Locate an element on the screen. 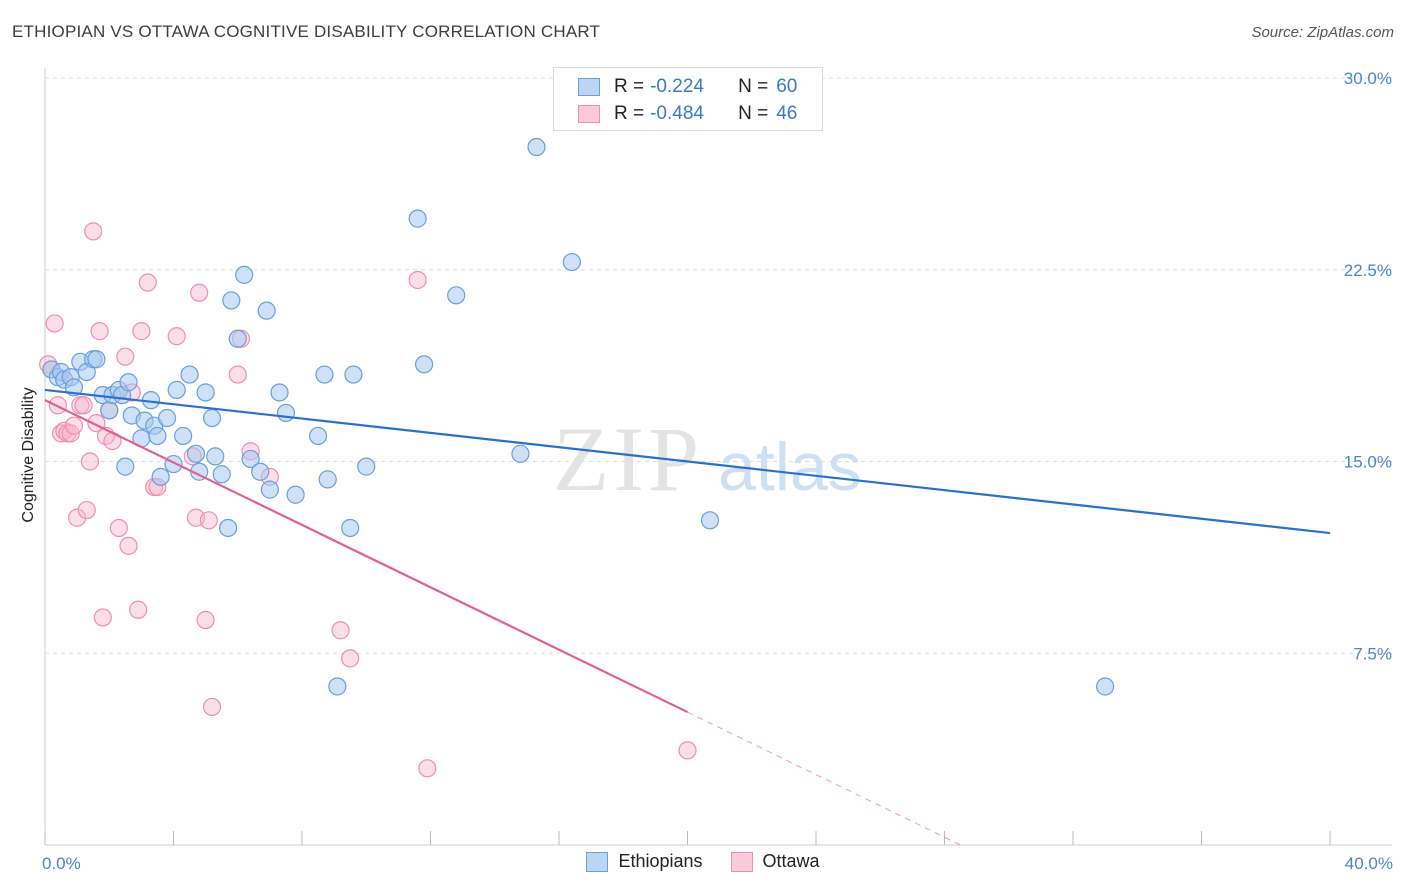 The height and width of the screenshot is (892, 1406). legend-label-ethiopians: Ethiopians is located at coordinates (660, 861).